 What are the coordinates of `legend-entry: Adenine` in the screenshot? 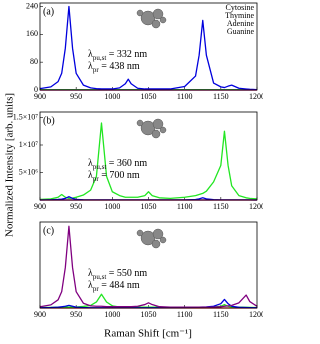 It's located at (241, 23).